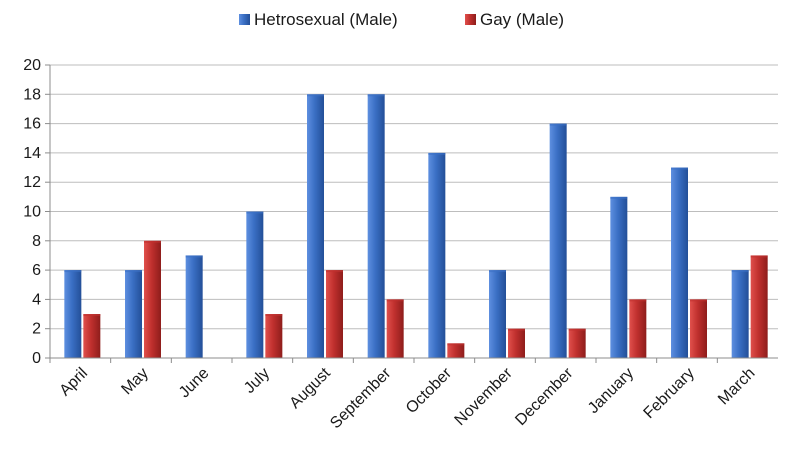 The width and height of the screenshot is (790, 461). Describe the element at coordinates (740, 314) in the screenshot. I see `bar-hetrosexual-march` at that location.